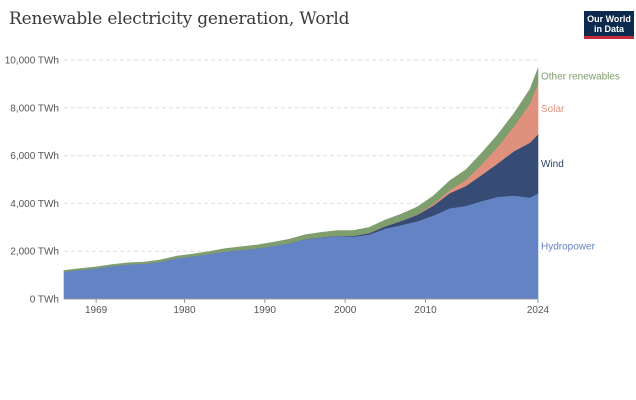 This screenshot has width=636, height=400. What do you see at coordinates (44, 300) in the screenshot?
I see `y-tick-label: 0 TWh` at bounding box center [44, 300].